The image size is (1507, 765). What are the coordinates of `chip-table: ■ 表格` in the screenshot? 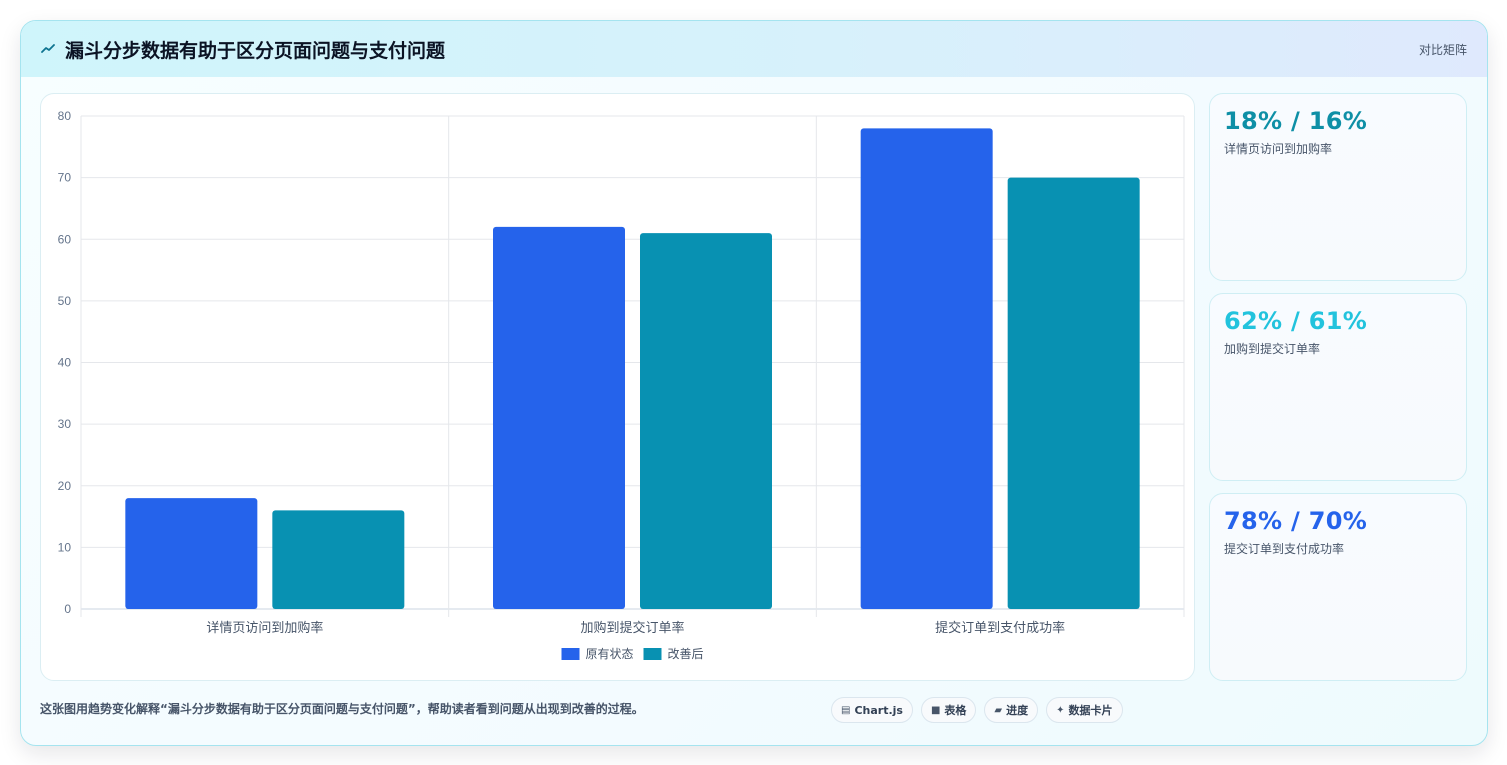 It's located at (948, 710).